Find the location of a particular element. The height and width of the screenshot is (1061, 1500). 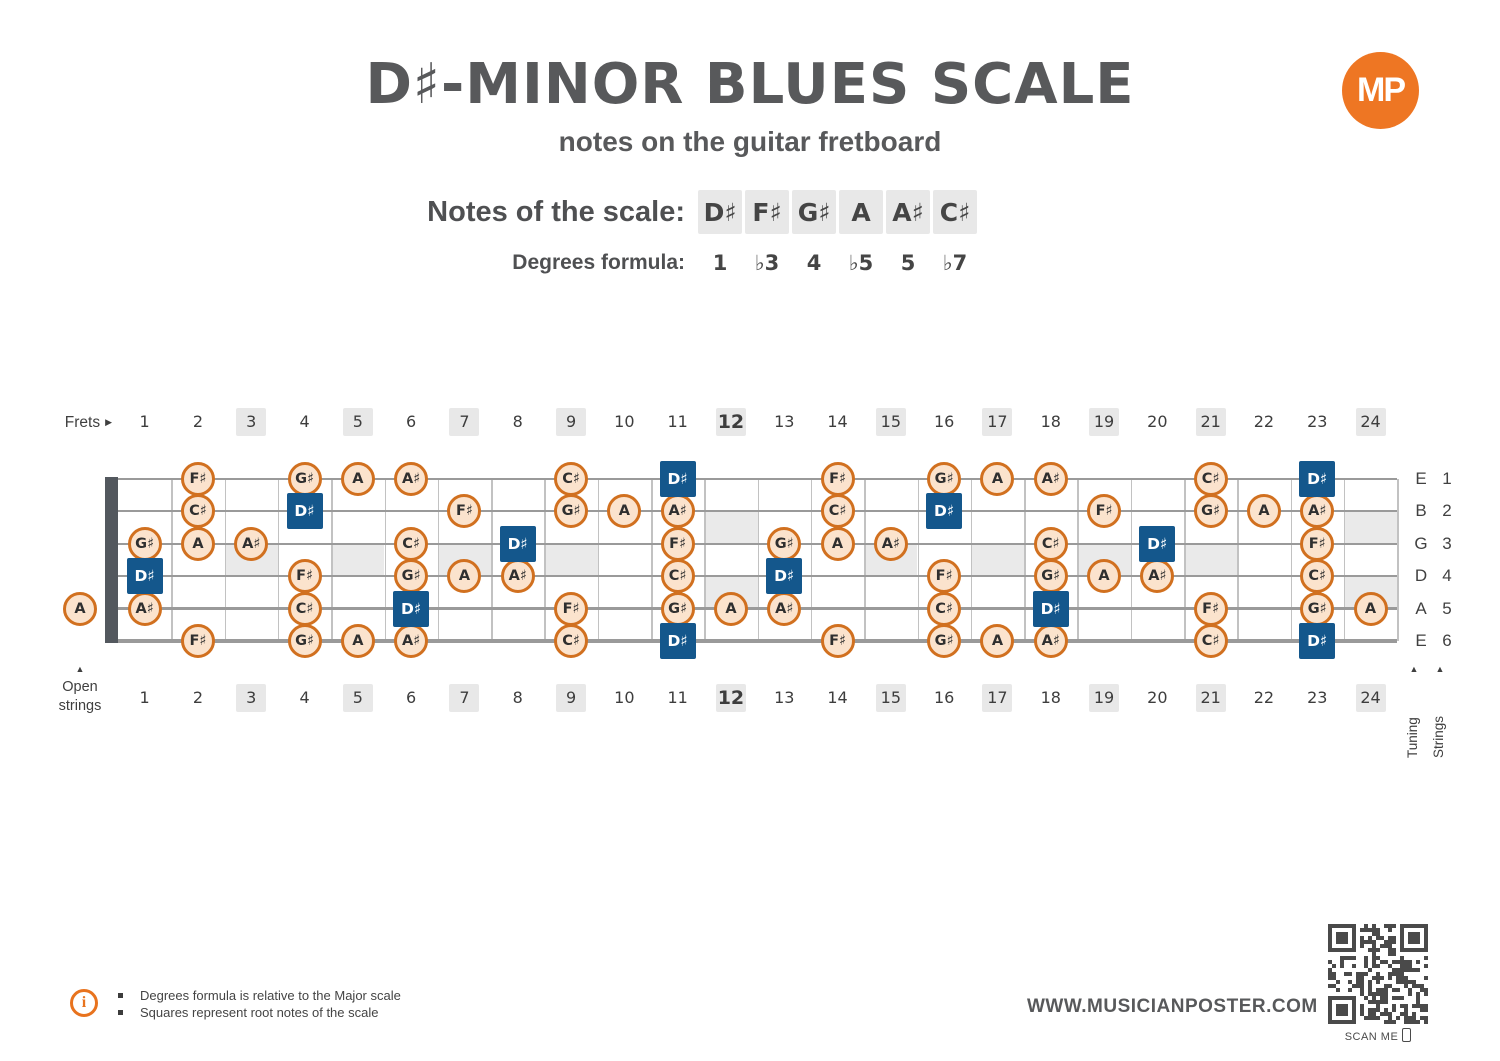

fret-number: 17 is located at coordinates (997, 698).